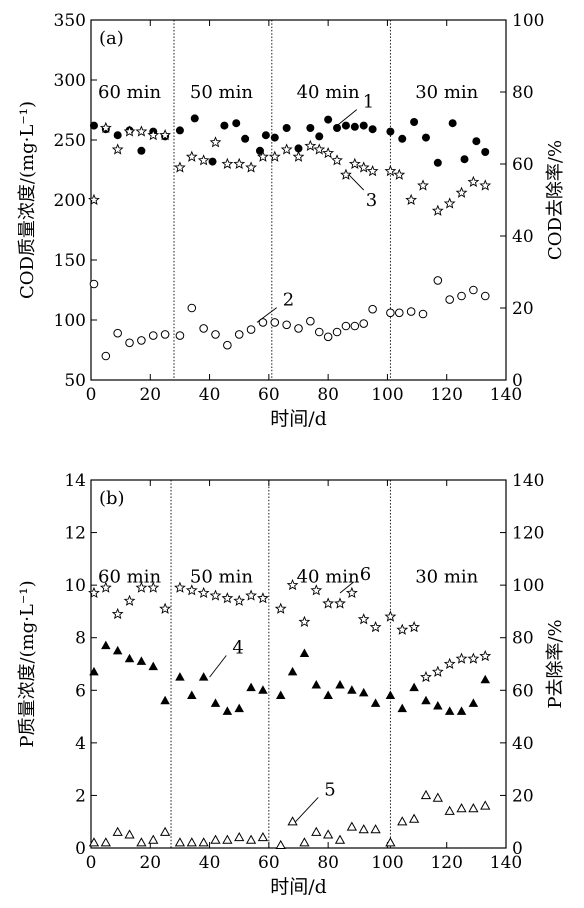 This screenshot has height=908, width=584. I want to click on y-tick-label: 6, so click(80, 691).